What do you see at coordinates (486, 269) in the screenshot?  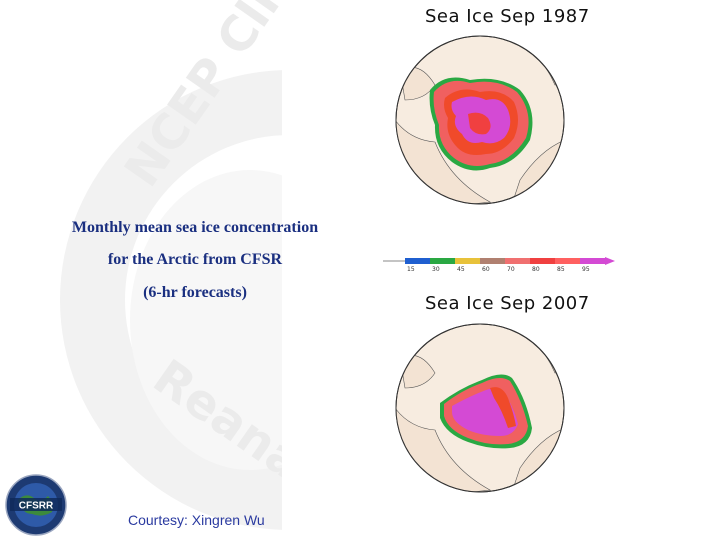 I see `colorbar-tick-label: 60` at bounding box center [486, 269].